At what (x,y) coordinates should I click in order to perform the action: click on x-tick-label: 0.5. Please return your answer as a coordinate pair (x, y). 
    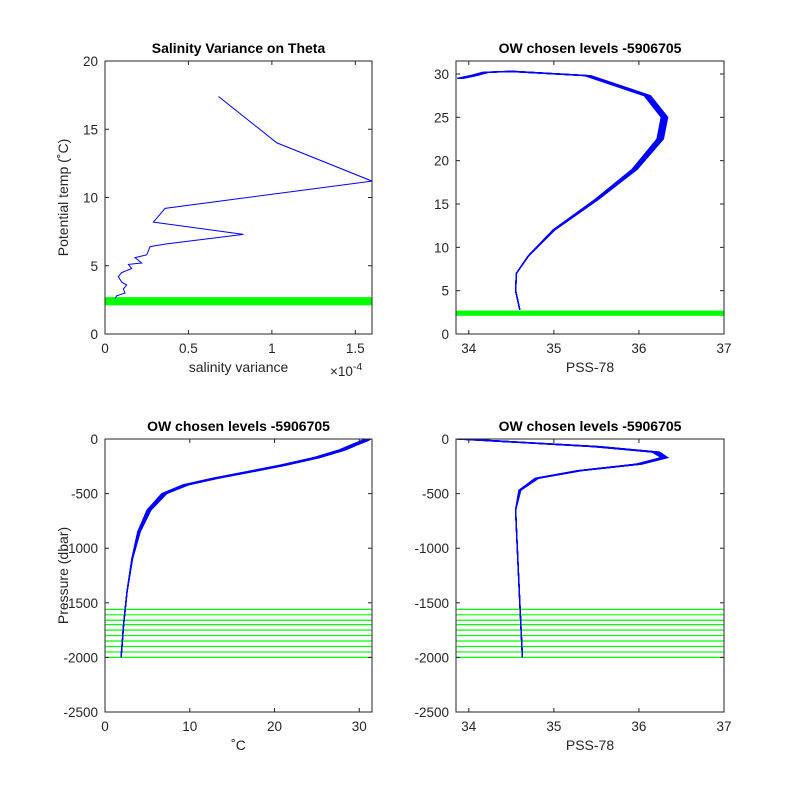
    Looking at the image, I should click on (188, 348).